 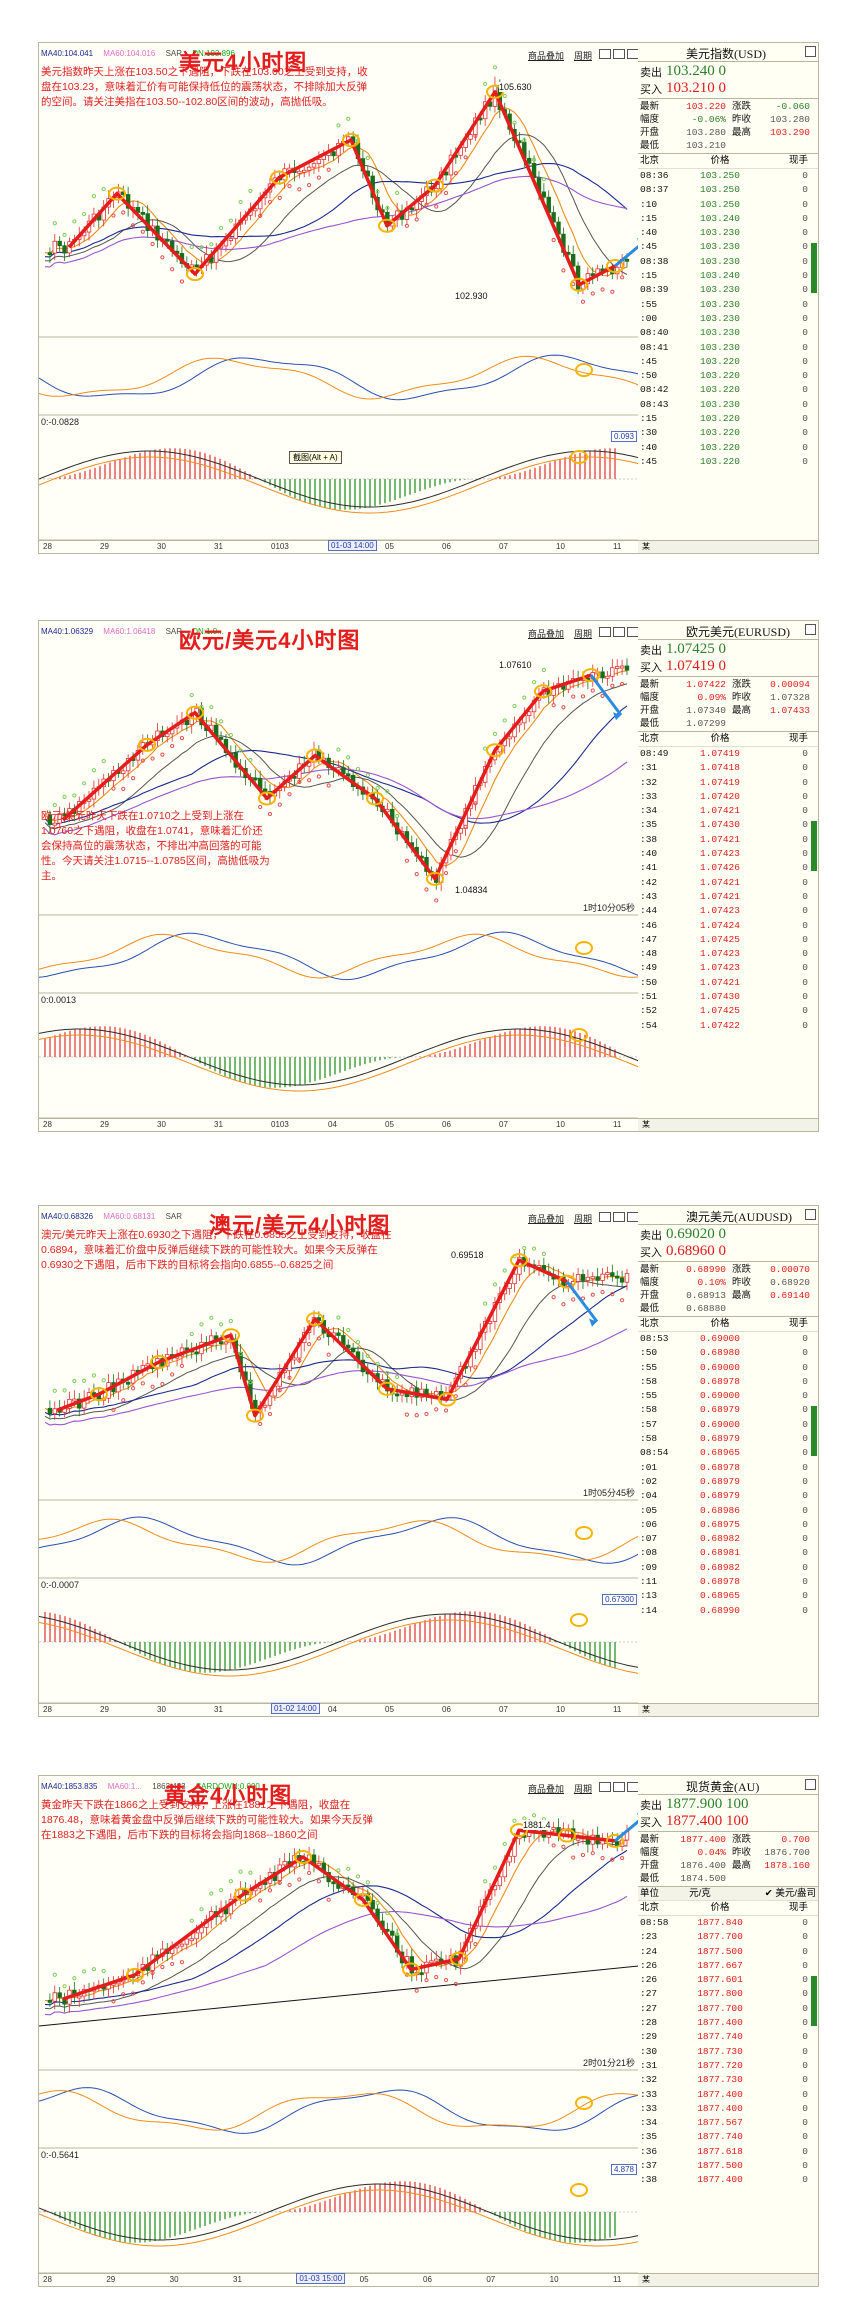 I want to click on unit-option-ounce: ✔ 美元/盎司, so click(x=790, y=1893).